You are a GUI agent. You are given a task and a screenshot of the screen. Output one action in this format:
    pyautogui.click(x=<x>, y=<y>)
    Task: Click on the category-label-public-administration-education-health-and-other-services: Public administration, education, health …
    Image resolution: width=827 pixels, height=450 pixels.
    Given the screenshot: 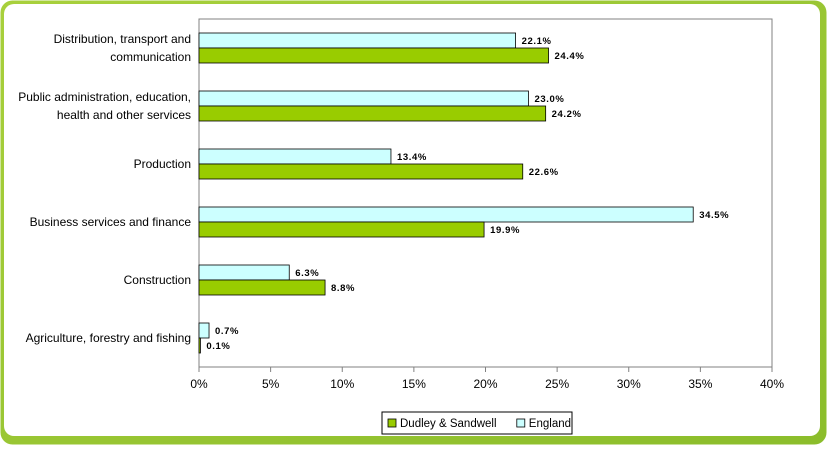 What is the action you would take?
    pyautogui.click(x=104, y=106)
    